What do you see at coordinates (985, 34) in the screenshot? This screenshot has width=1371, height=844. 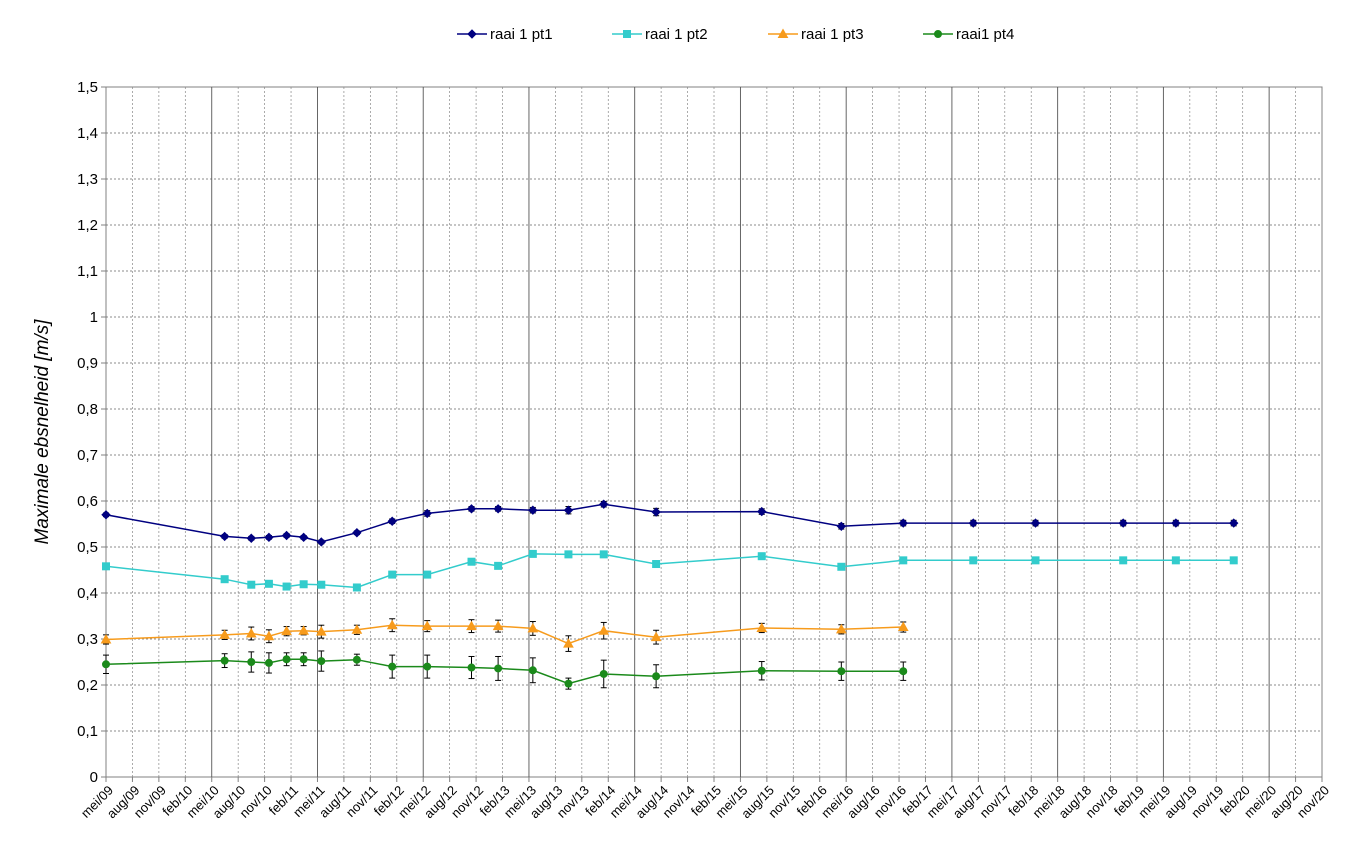 I see `legend-label: raai1 pt4` at bounding box center [985, 34].